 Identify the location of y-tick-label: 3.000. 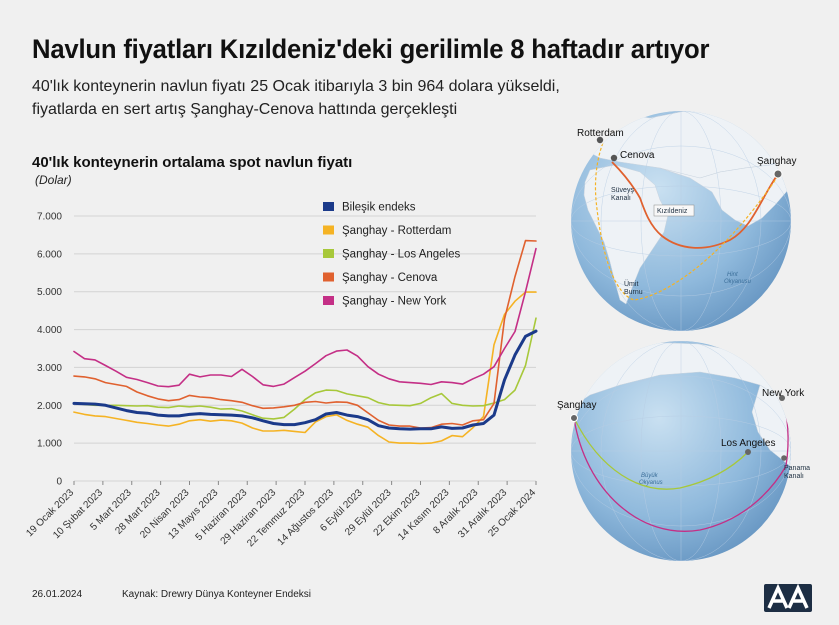
(49, 368).